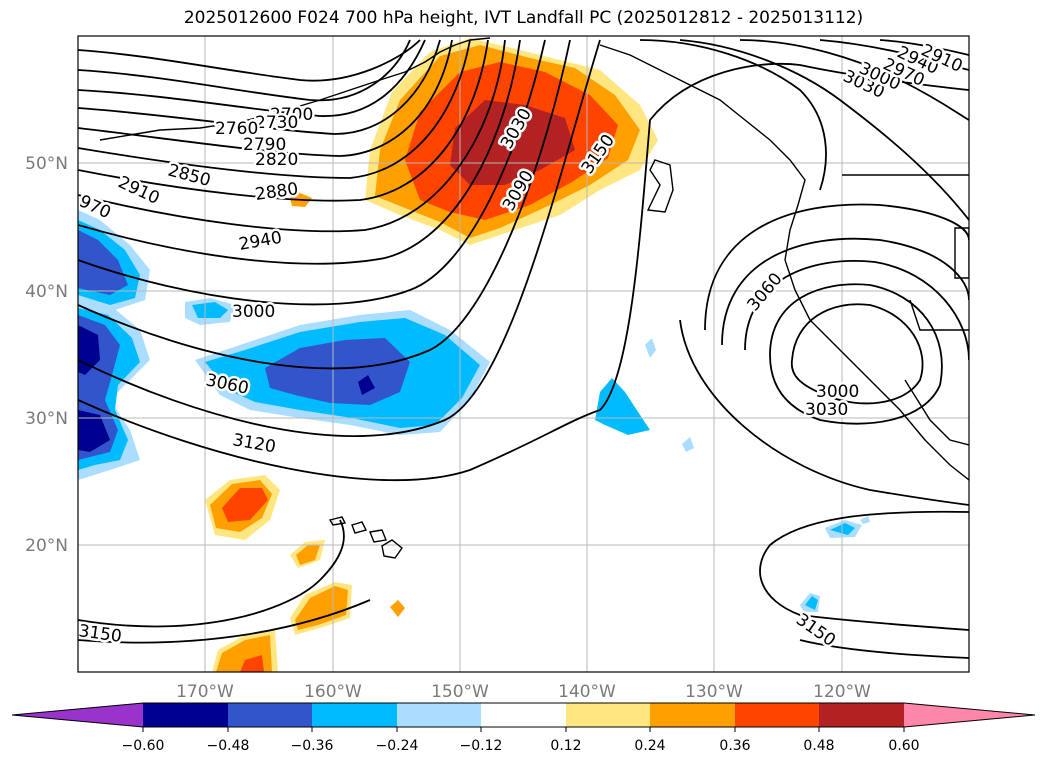 The height and width of the screenshot is (765, 1047). I want to click on colorbar-tick-label: −0.24, so click(397, 746).